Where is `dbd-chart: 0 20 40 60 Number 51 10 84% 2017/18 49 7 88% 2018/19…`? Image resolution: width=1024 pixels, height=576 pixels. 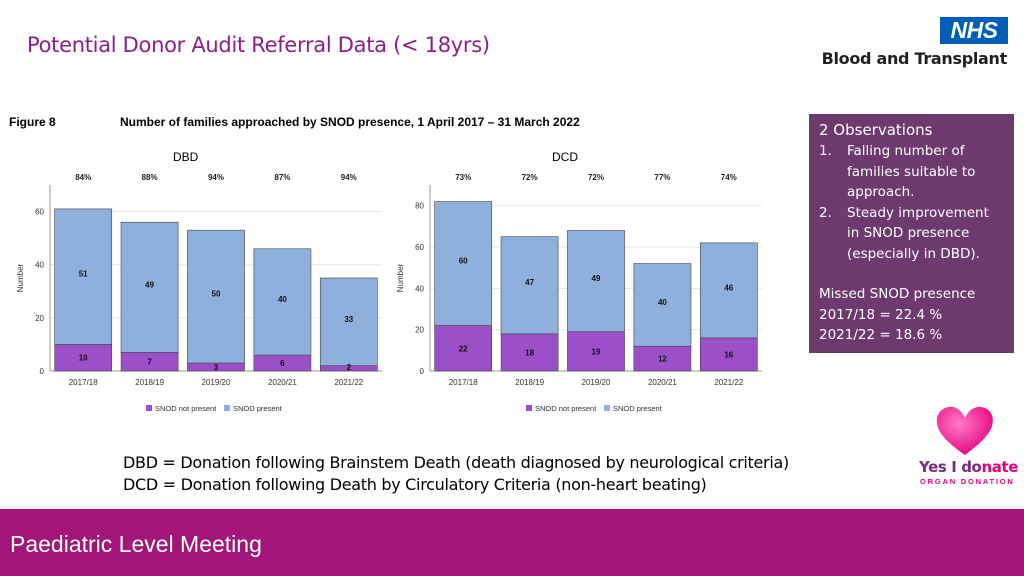
dbd-chart: 0 20 40 60 Number 51 10 84% 2017/18 49 7 88% 2018/19… is located at coordinates (199, 293).